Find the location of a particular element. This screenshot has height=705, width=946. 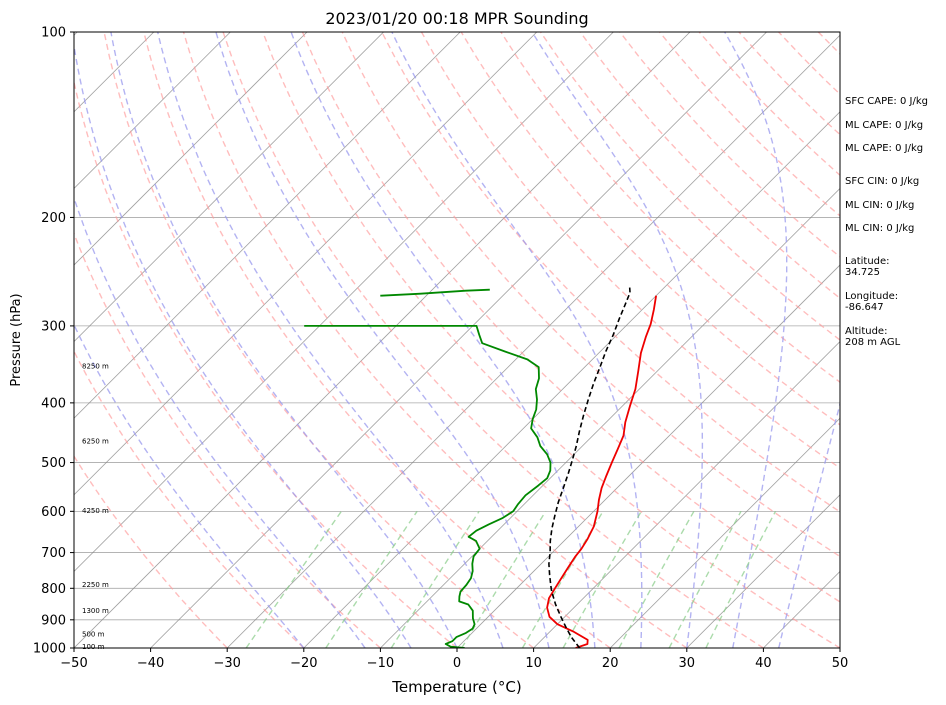

y-tick-label: 1000 is located at coordinates (49, 649).